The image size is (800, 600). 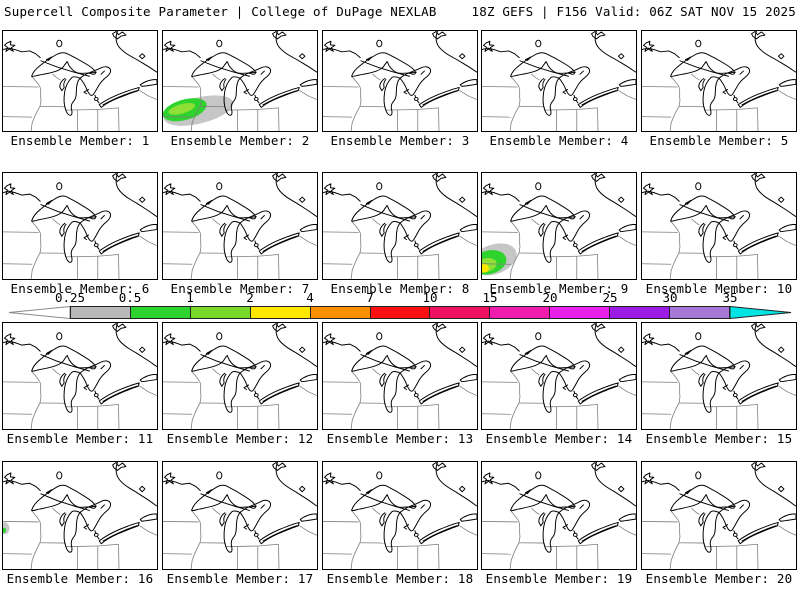 I want to click on ensemble-panel: Ensemble Member: 5, so click(x=719, y=89).